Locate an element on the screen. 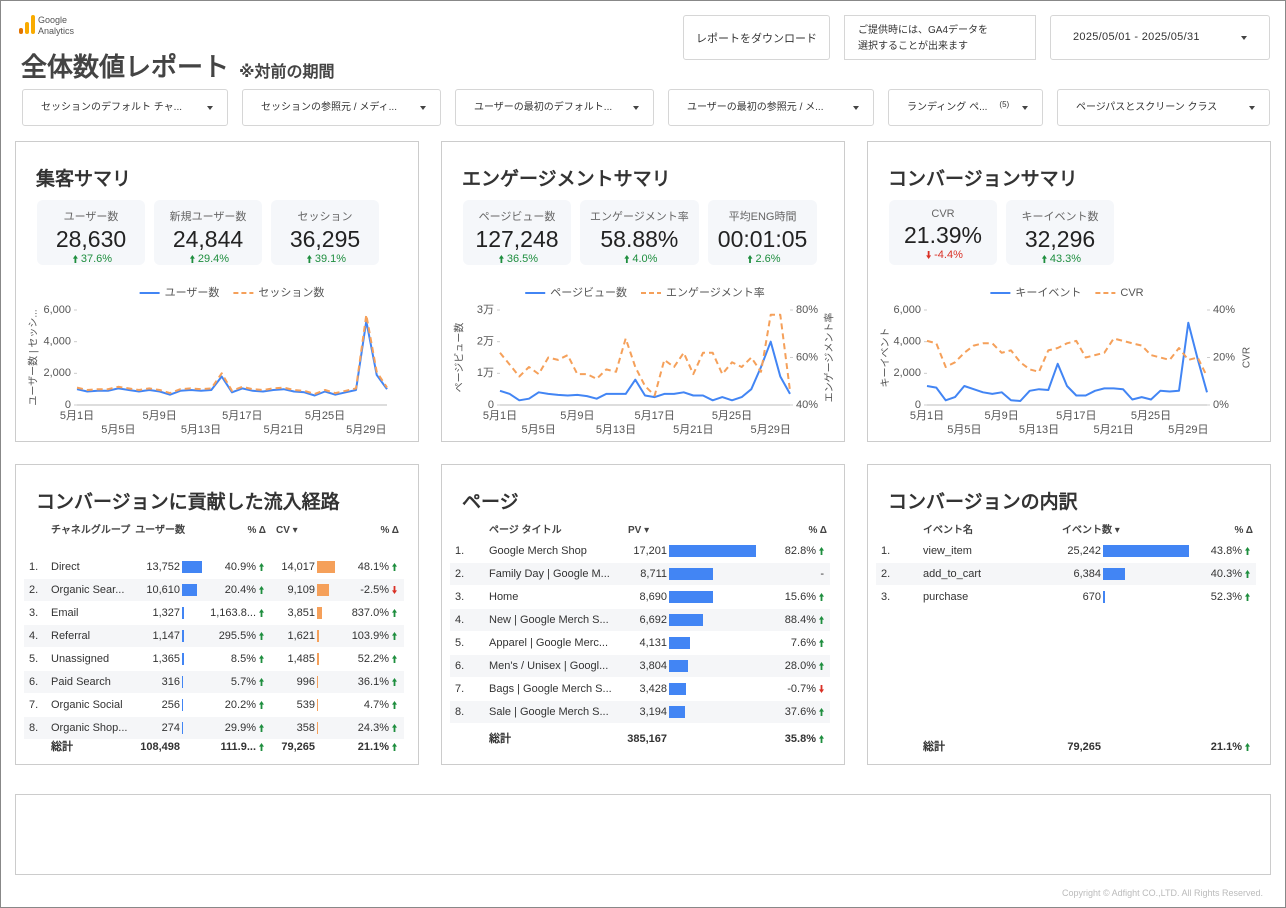  delta-cell: 837.0% is located at coordinates (374, 613).